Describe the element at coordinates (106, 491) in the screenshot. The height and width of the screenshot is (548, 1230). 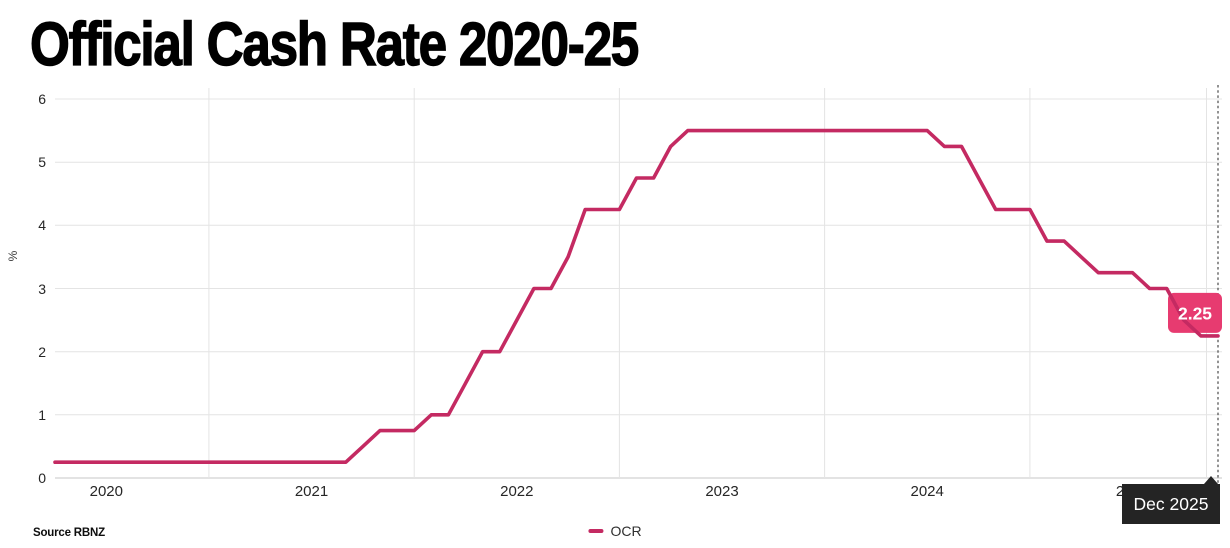
I see `x-tick-label: 2020` at that location.